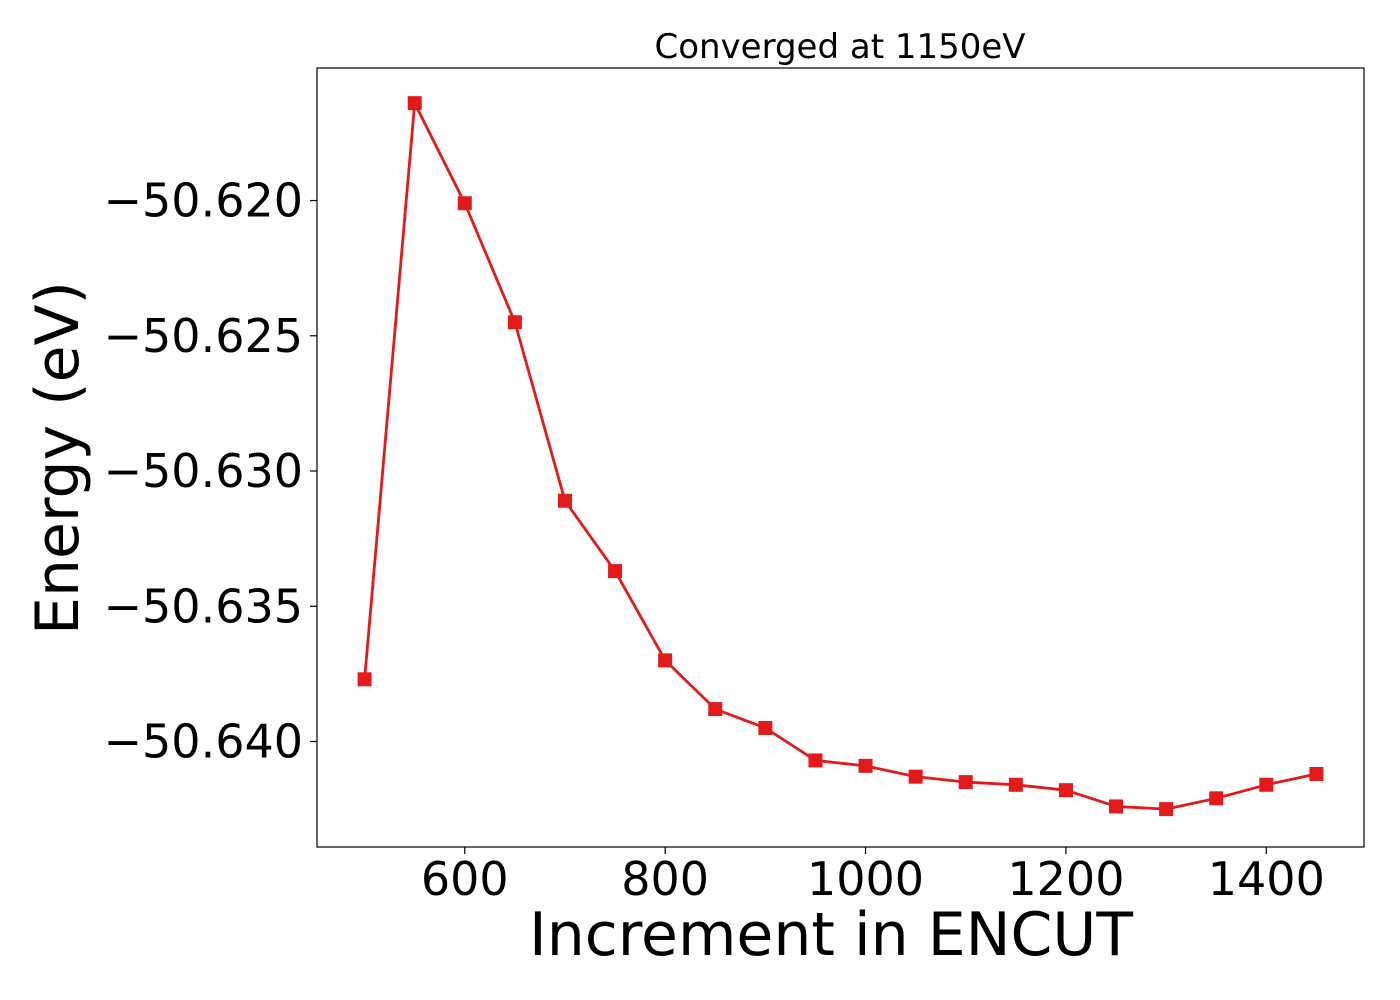  What do you see at coordinates (204, 471) in the screenshot?
I see `y-tick-label: −50.630` at bounding box center [204, 471].